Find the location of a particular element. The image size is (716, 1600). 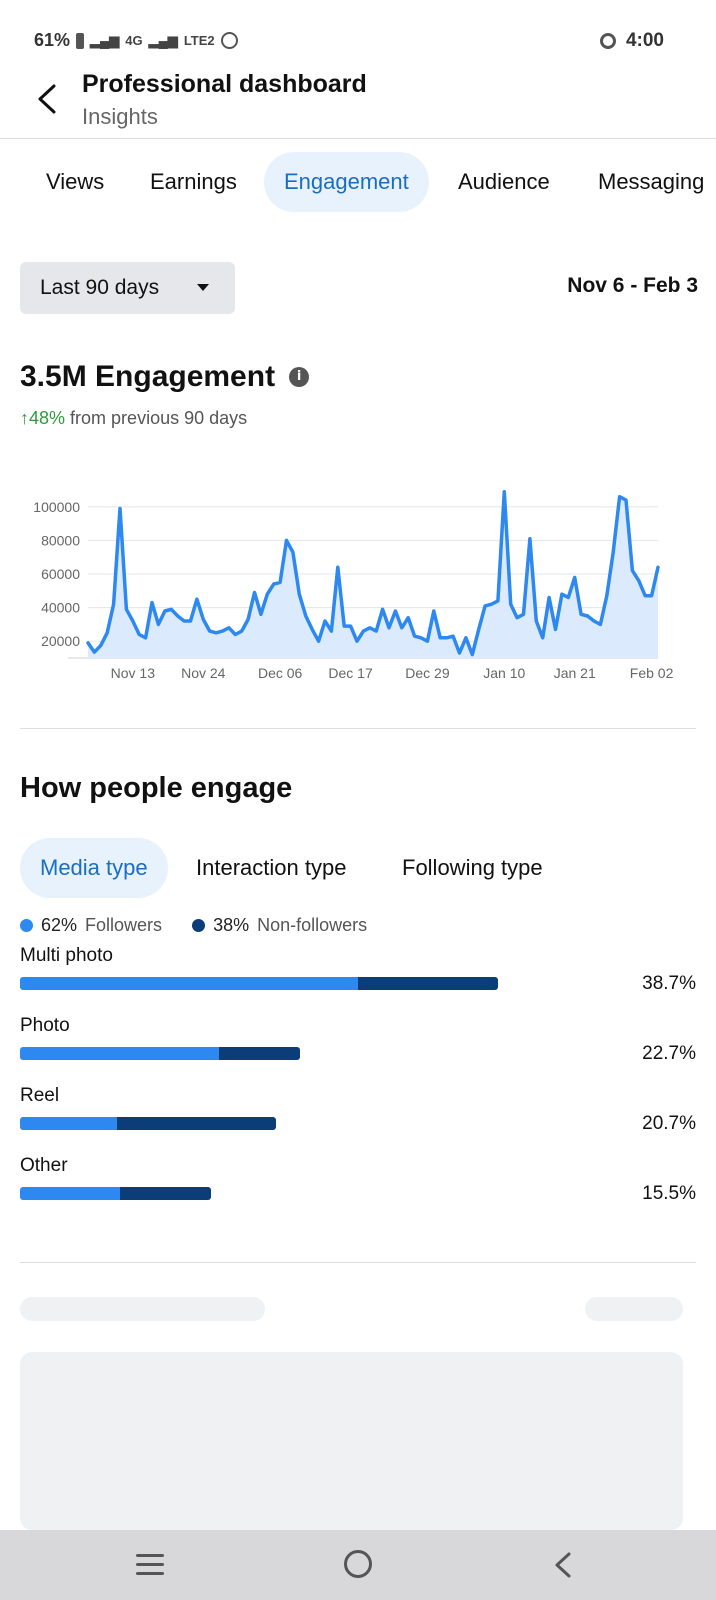

engagement-metric: 3.5M Engagement i is located at coordinates (165, 377).